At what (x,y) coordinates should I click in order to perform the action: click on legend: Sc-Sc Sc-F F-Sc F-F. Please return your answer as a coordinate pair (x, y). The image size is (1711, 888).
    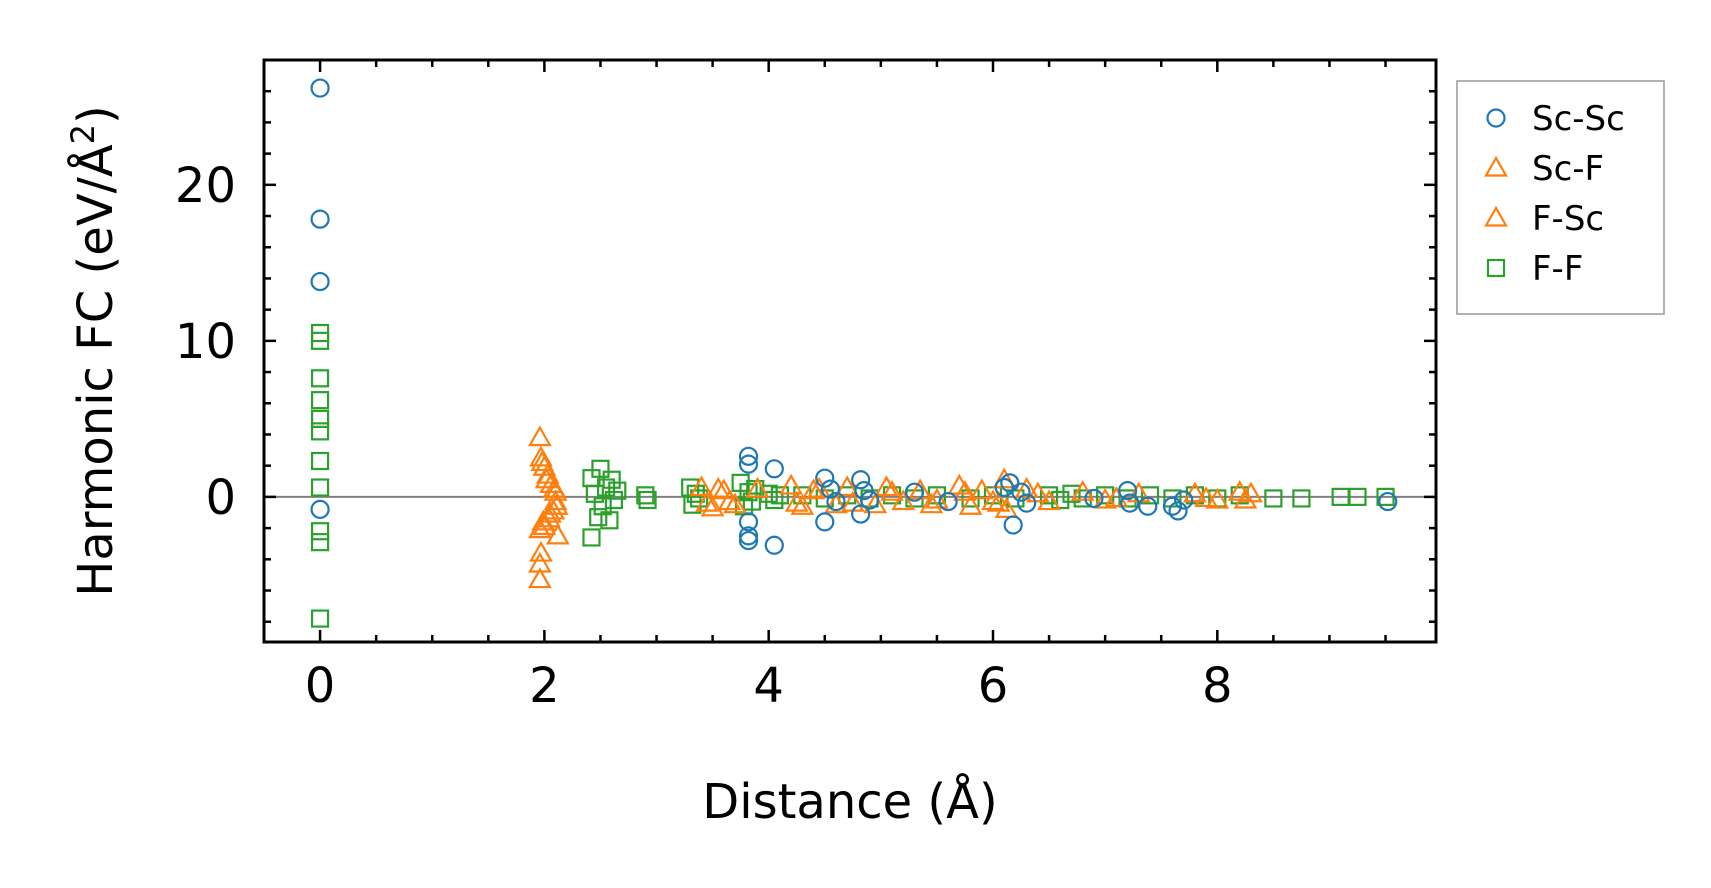
    Looking at the image, I should click on (1560, 197).